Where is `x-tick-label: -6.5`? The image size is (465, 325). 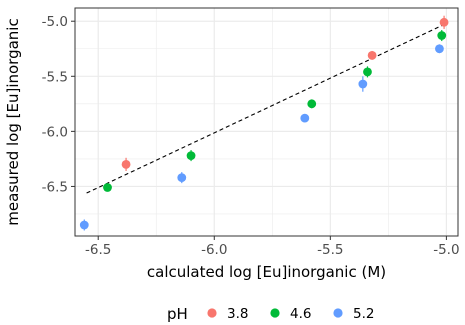 x-tick-label: -6.5 is located at coordinates (98, 250).